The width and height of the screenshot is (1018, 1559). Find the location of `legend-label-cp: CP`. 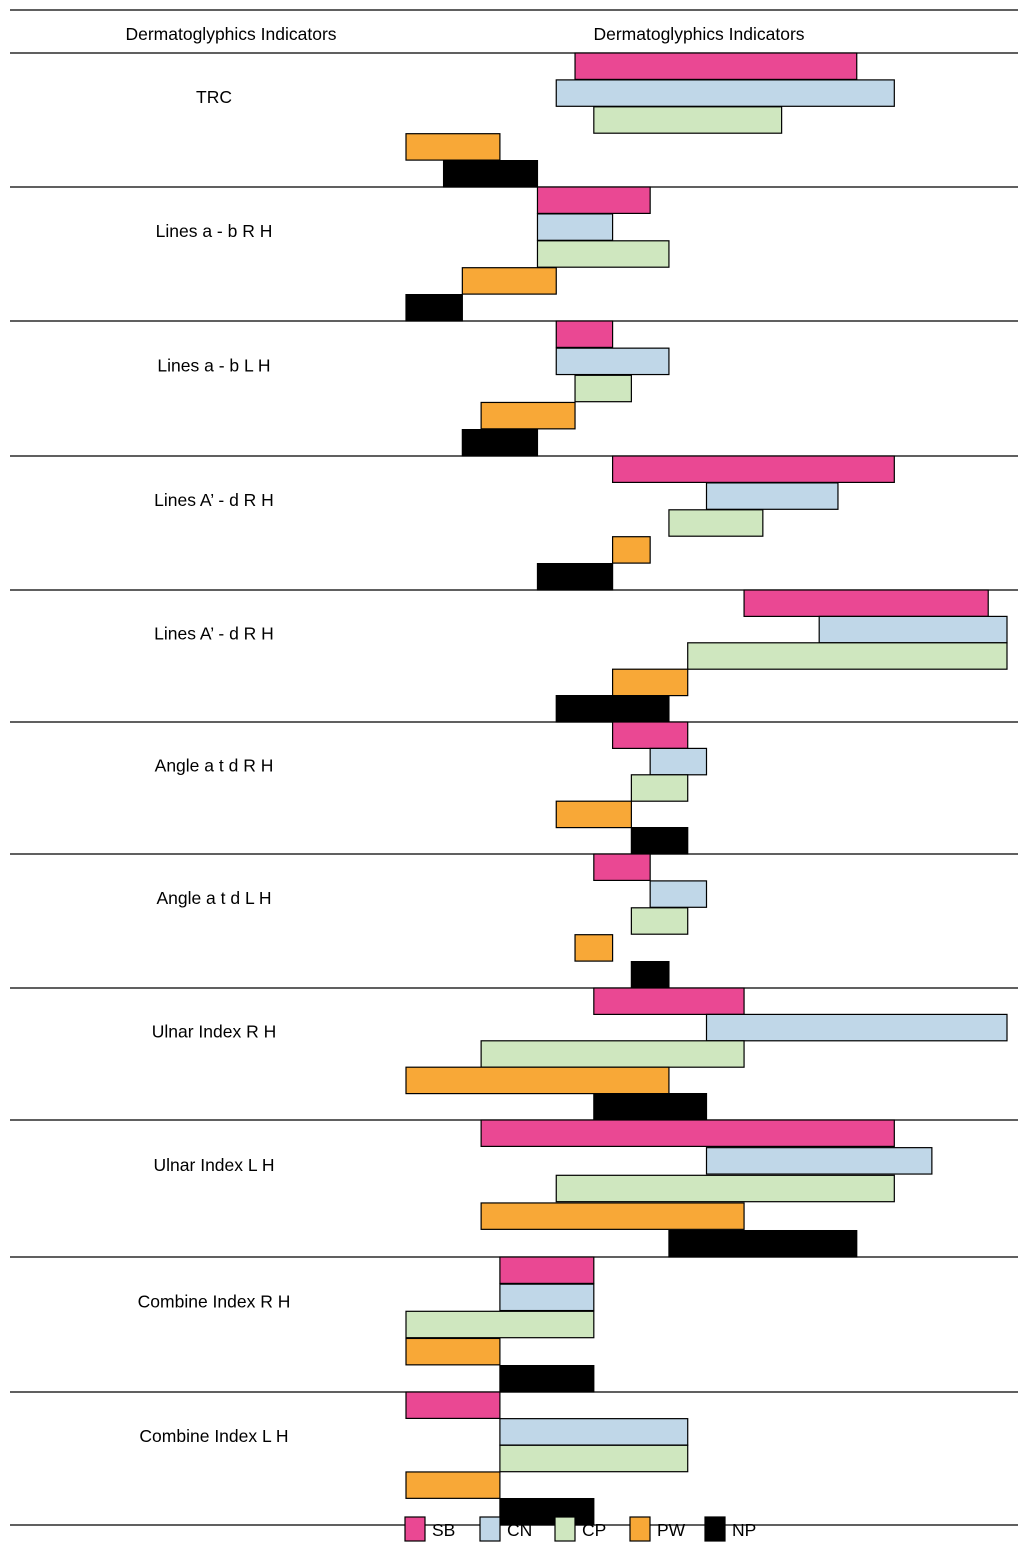

legend-label-cp: CP is located at coordinates (594, 1530).